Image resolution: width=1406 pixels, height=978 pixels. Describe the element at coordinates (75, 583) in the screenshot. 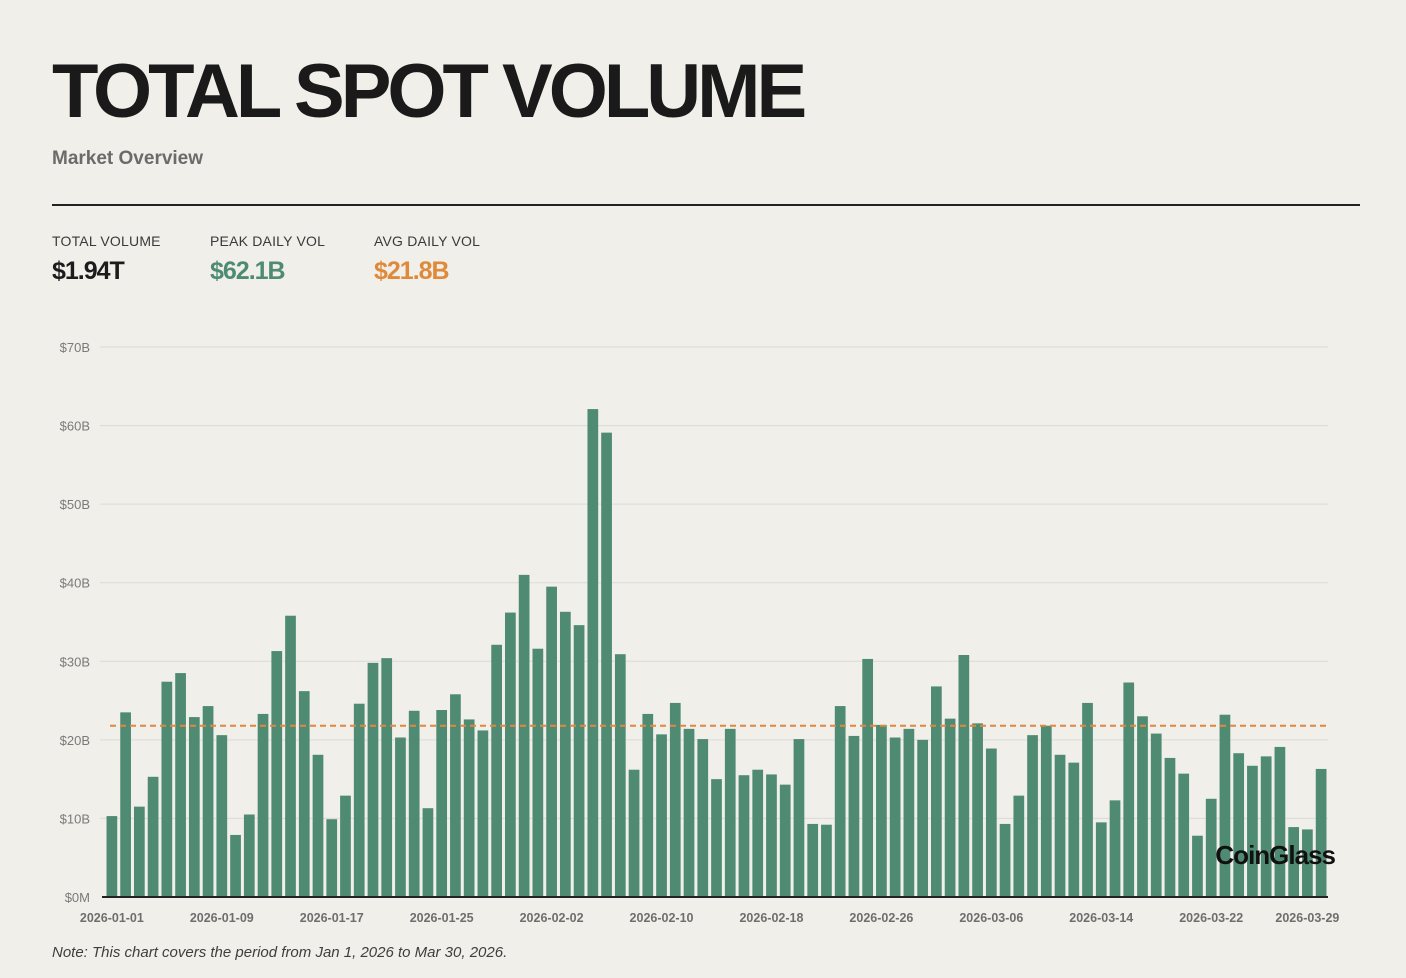

I see `y-tick-label: $40B` at that location.